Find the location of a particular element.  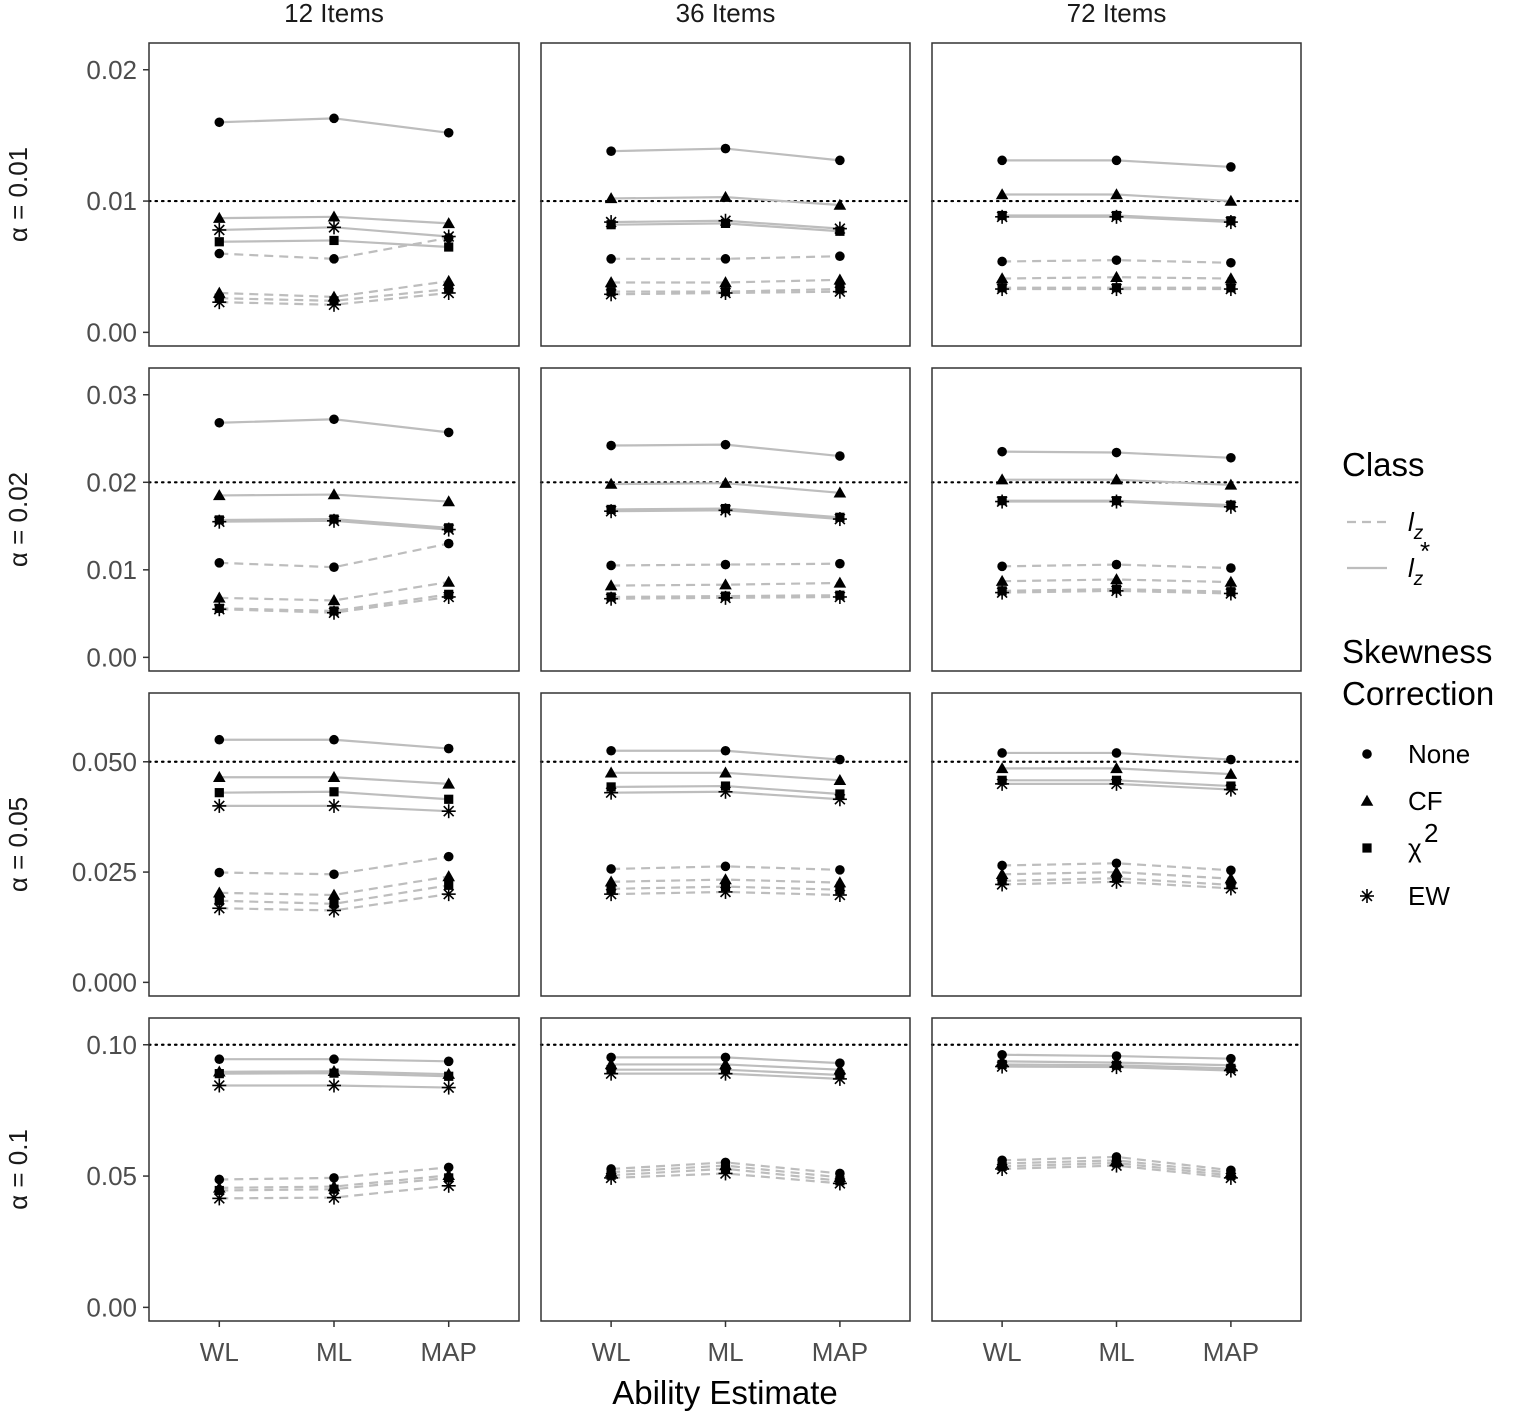

y-tick-label: 0.025 is located at coordinates (104, 872).